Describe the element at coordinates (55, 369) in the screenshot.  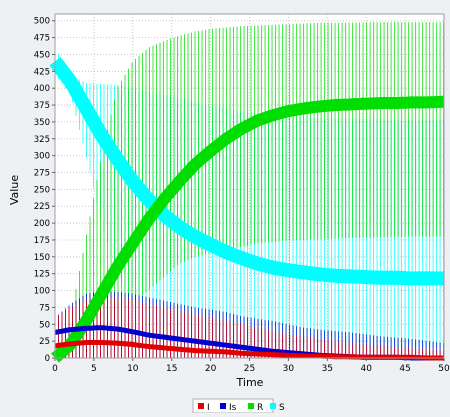
I see `x-tick-label: 0` at that location.